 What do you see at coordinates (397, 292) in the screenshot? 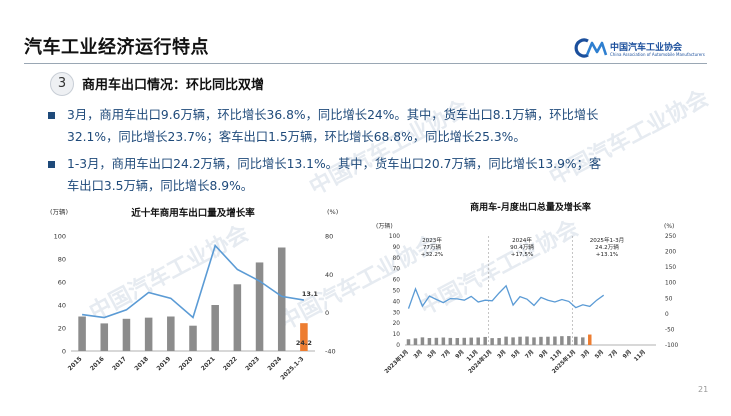
I see `left-tick-label: 50` at bounding box center [397, 292].